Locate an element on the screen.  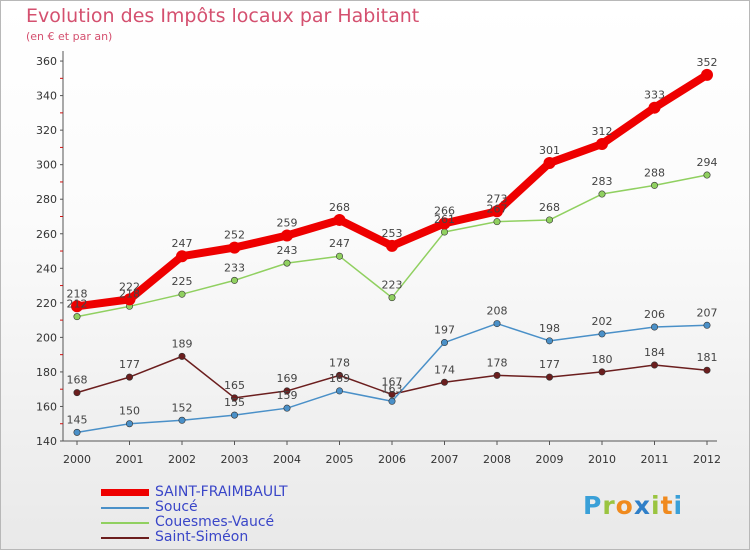
data-label: 163 is located at coordinates (392, 388).